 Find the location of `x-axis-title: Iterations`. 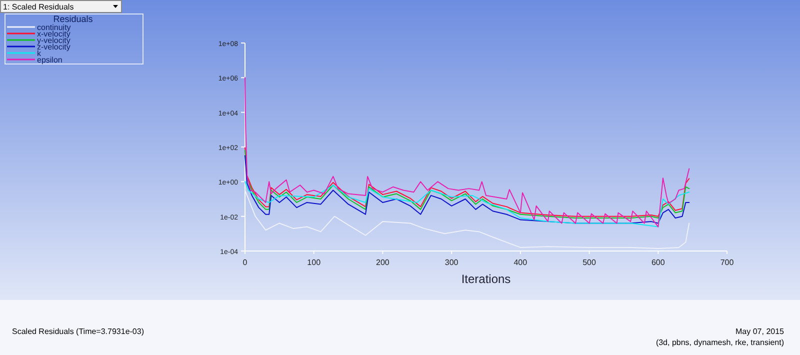

x-axis-title: Iterations is located at coordinates (486, 279).